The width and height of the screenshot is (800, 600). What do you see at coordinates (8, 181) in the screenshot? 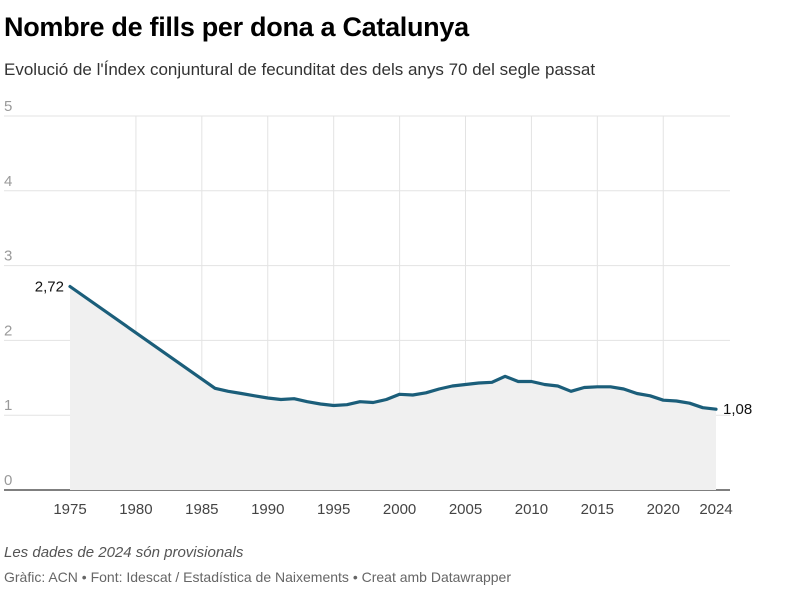
I see `y-tick-label: 4` at bounding box center [8, 181].